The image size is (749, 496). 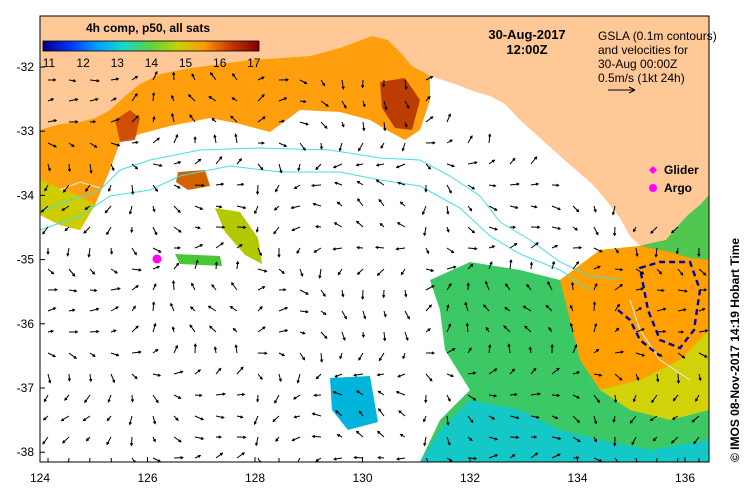 What do you see at coordinates (564, 431) in the screenshot?
I see `sst-east-cyan` at bounding box center [564, 431].